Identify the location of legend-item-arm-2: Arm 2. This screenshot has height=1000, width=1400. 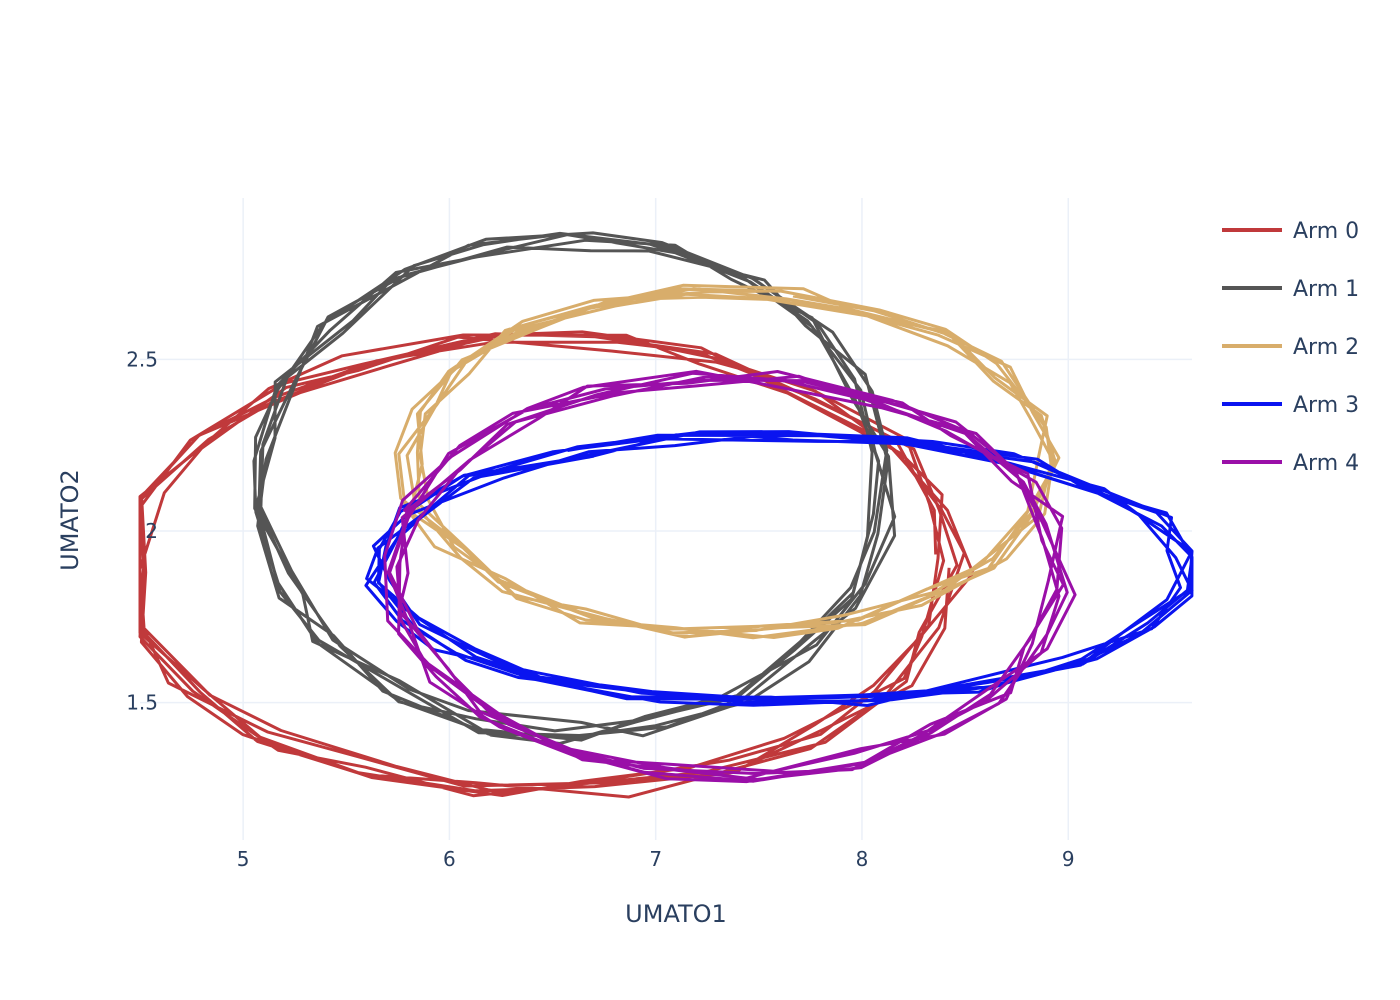
(1290, 347).